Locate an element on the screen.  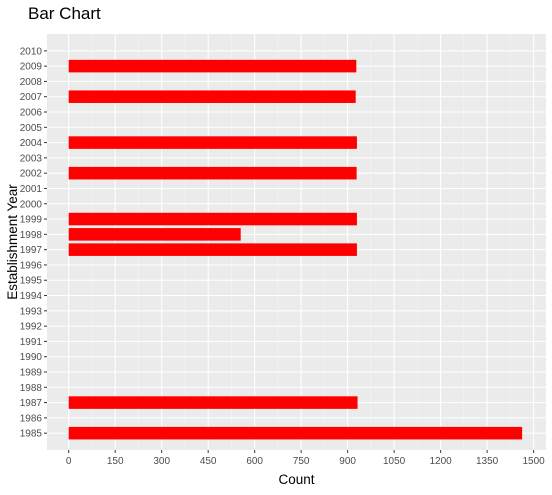
y-axis-title: Establishment Year is located at coordinates (12, 242).